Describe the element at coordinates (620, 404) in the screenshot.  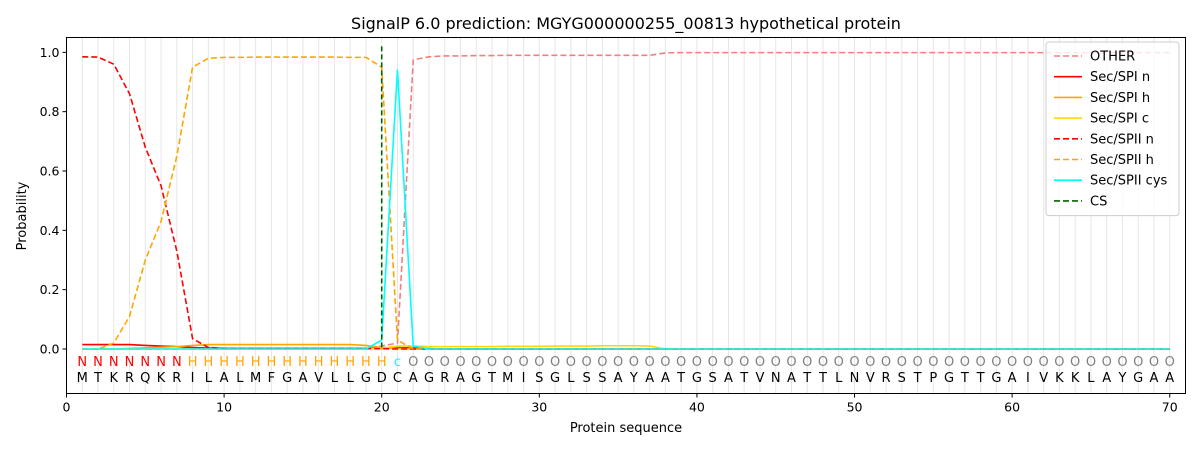
I see `x-axis-ticks: 0 10 20 30 40 50 60 70` at that location.